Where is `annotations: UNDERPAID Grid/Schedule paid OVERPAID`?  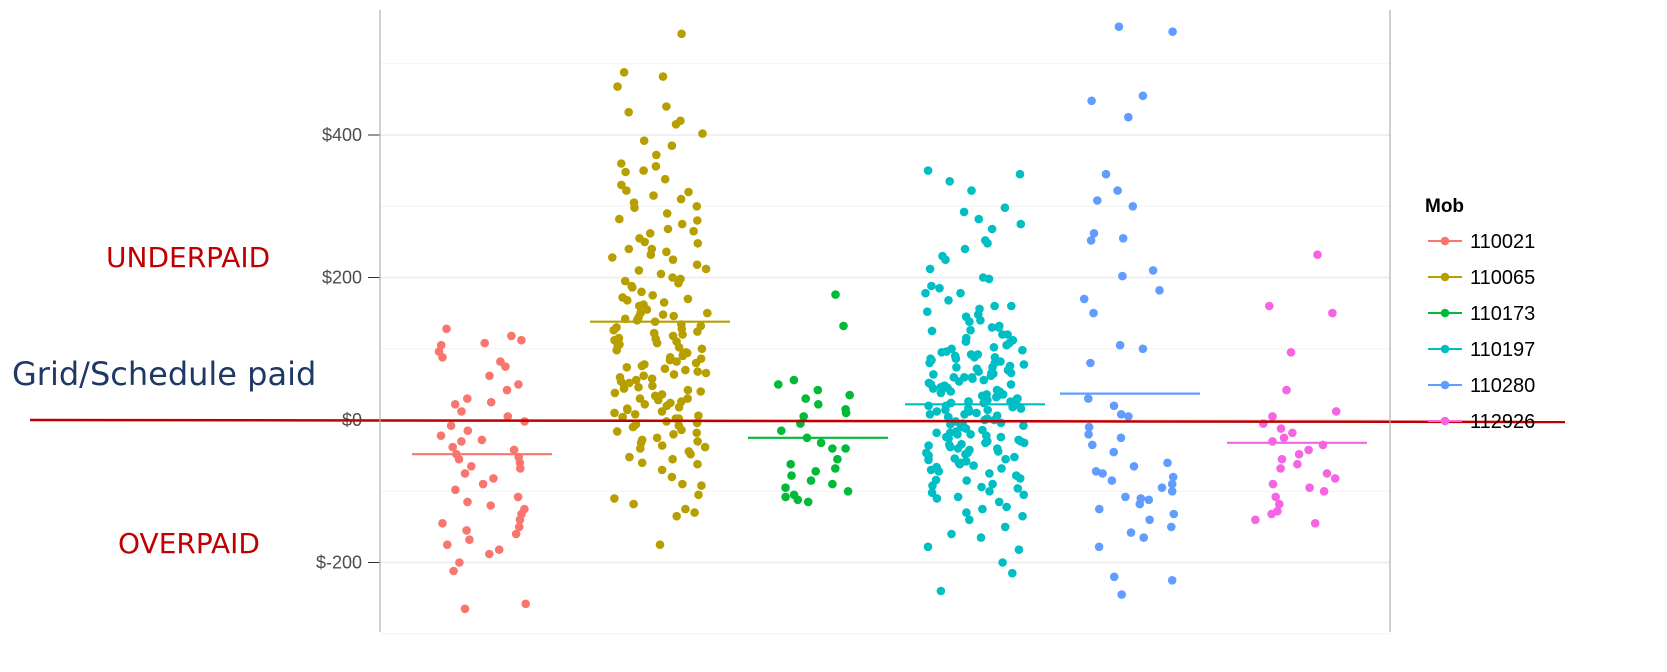 annotations: UNDERPAID Grid/Schedule paid OVERPAID is located at coordinates (164, 400).